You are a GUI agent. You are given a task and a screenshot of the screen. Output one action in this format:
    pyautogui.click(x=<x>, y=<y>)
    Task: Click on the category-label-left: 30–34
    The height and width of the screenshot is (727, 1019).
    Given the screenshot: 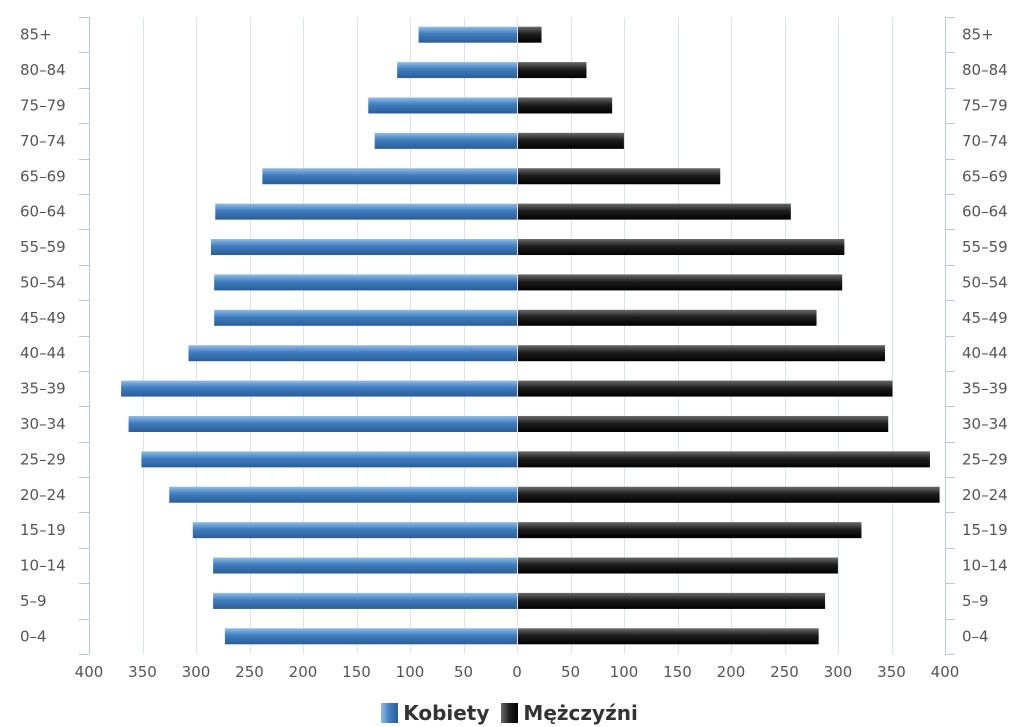 What is the action you would take?
    pyautogui.click(x=43, y=424)
    